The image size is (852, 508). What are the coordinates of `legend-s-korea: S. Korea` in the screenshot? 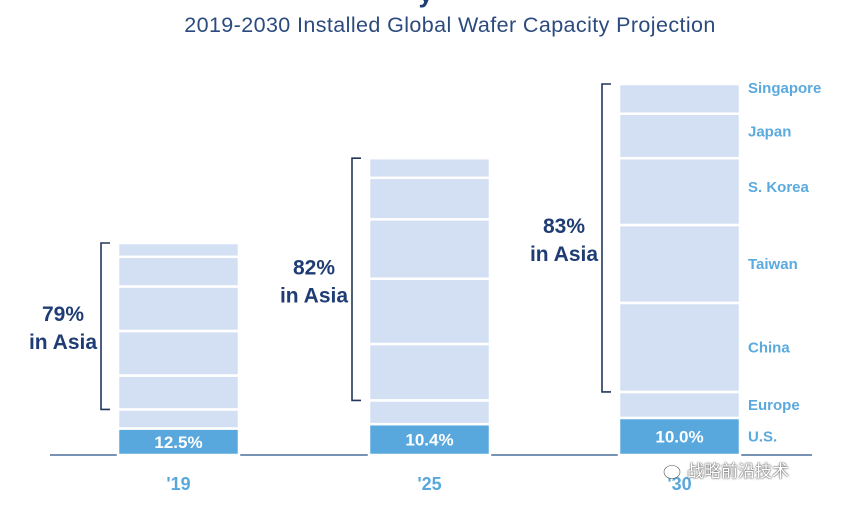 It's located at (779, 187).